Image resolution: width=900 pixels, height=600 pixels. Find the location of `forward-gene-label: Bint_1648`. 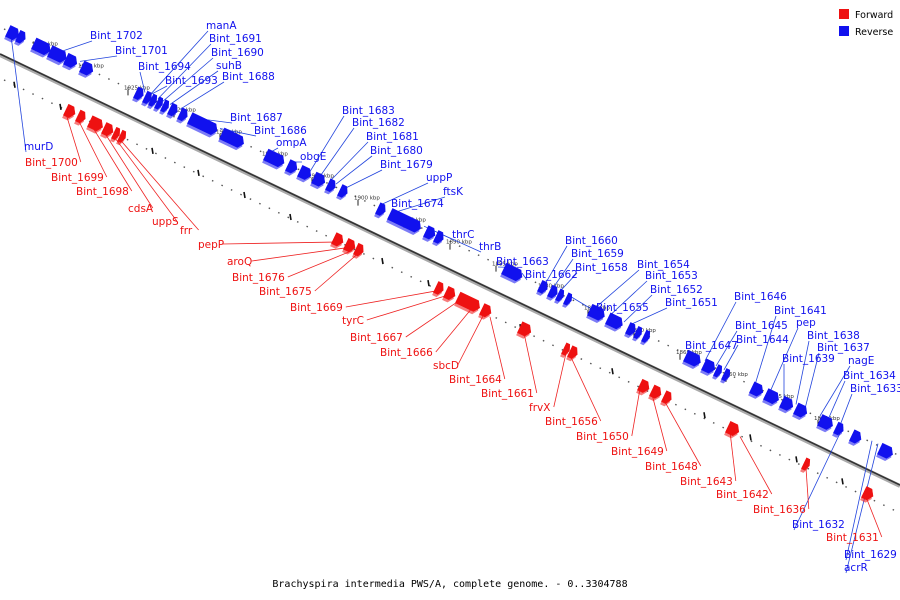

forward-gene-label: Bint_1648 is located at coordinates (671, 467).